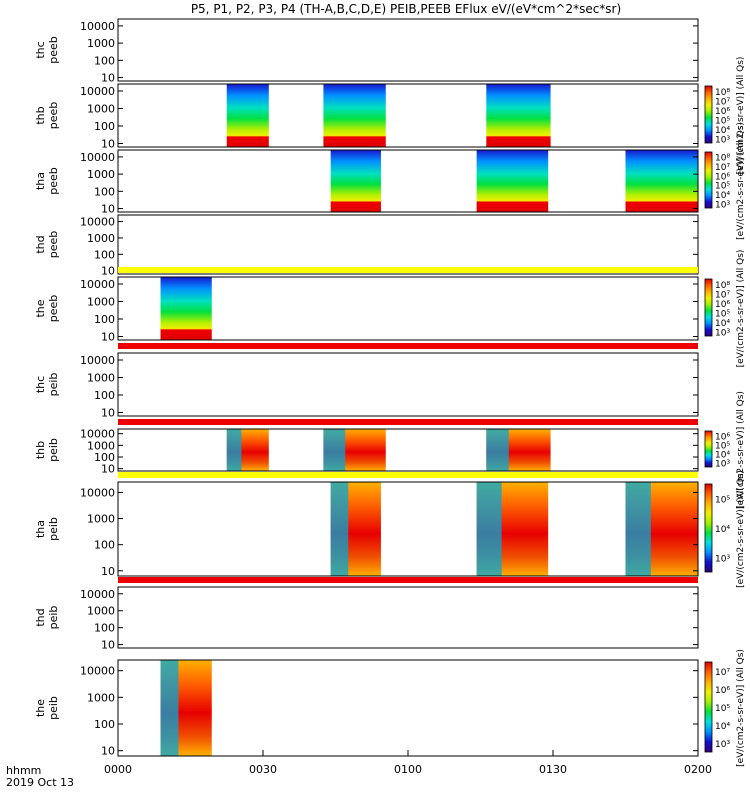 The width and height of the screenshot is (750, 800). Describe the element at coordinates (366, 614) in the screenshot. I see `panel-thd-peib: 10 100 1000 10000 thd peib` at that location.